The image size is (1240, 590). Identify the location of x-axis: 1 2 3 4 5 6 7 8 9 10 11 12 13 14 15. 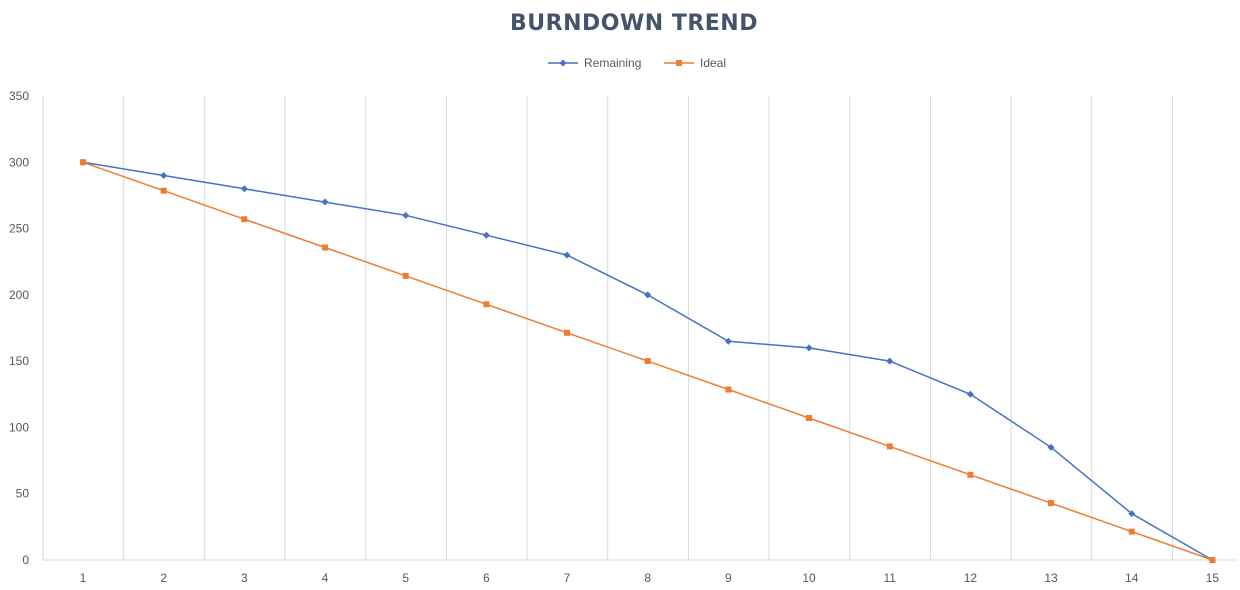
(650, 578).